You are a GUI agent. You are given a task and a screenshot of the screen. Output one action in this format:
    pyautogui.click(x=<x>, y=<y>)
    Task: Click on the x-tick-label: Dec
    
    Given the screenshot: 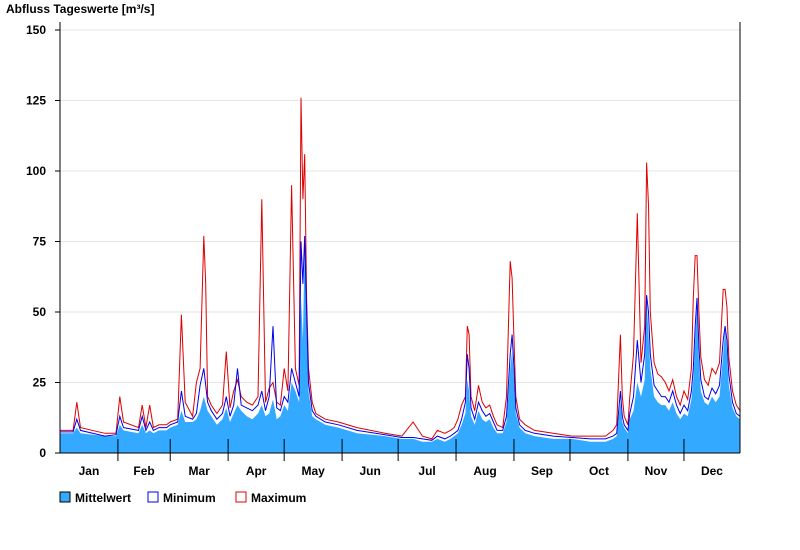 What is the action you would take?
    pyautogui.click(x=712, y=471)
    